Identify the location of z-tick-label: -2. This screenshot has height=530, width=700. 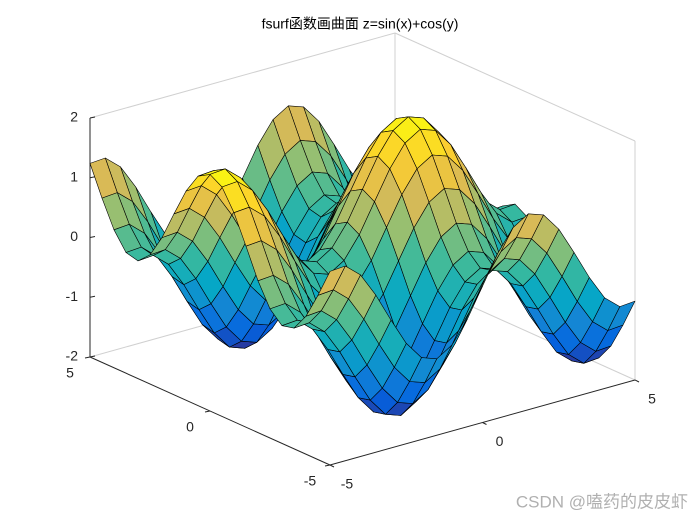
(72, 356).